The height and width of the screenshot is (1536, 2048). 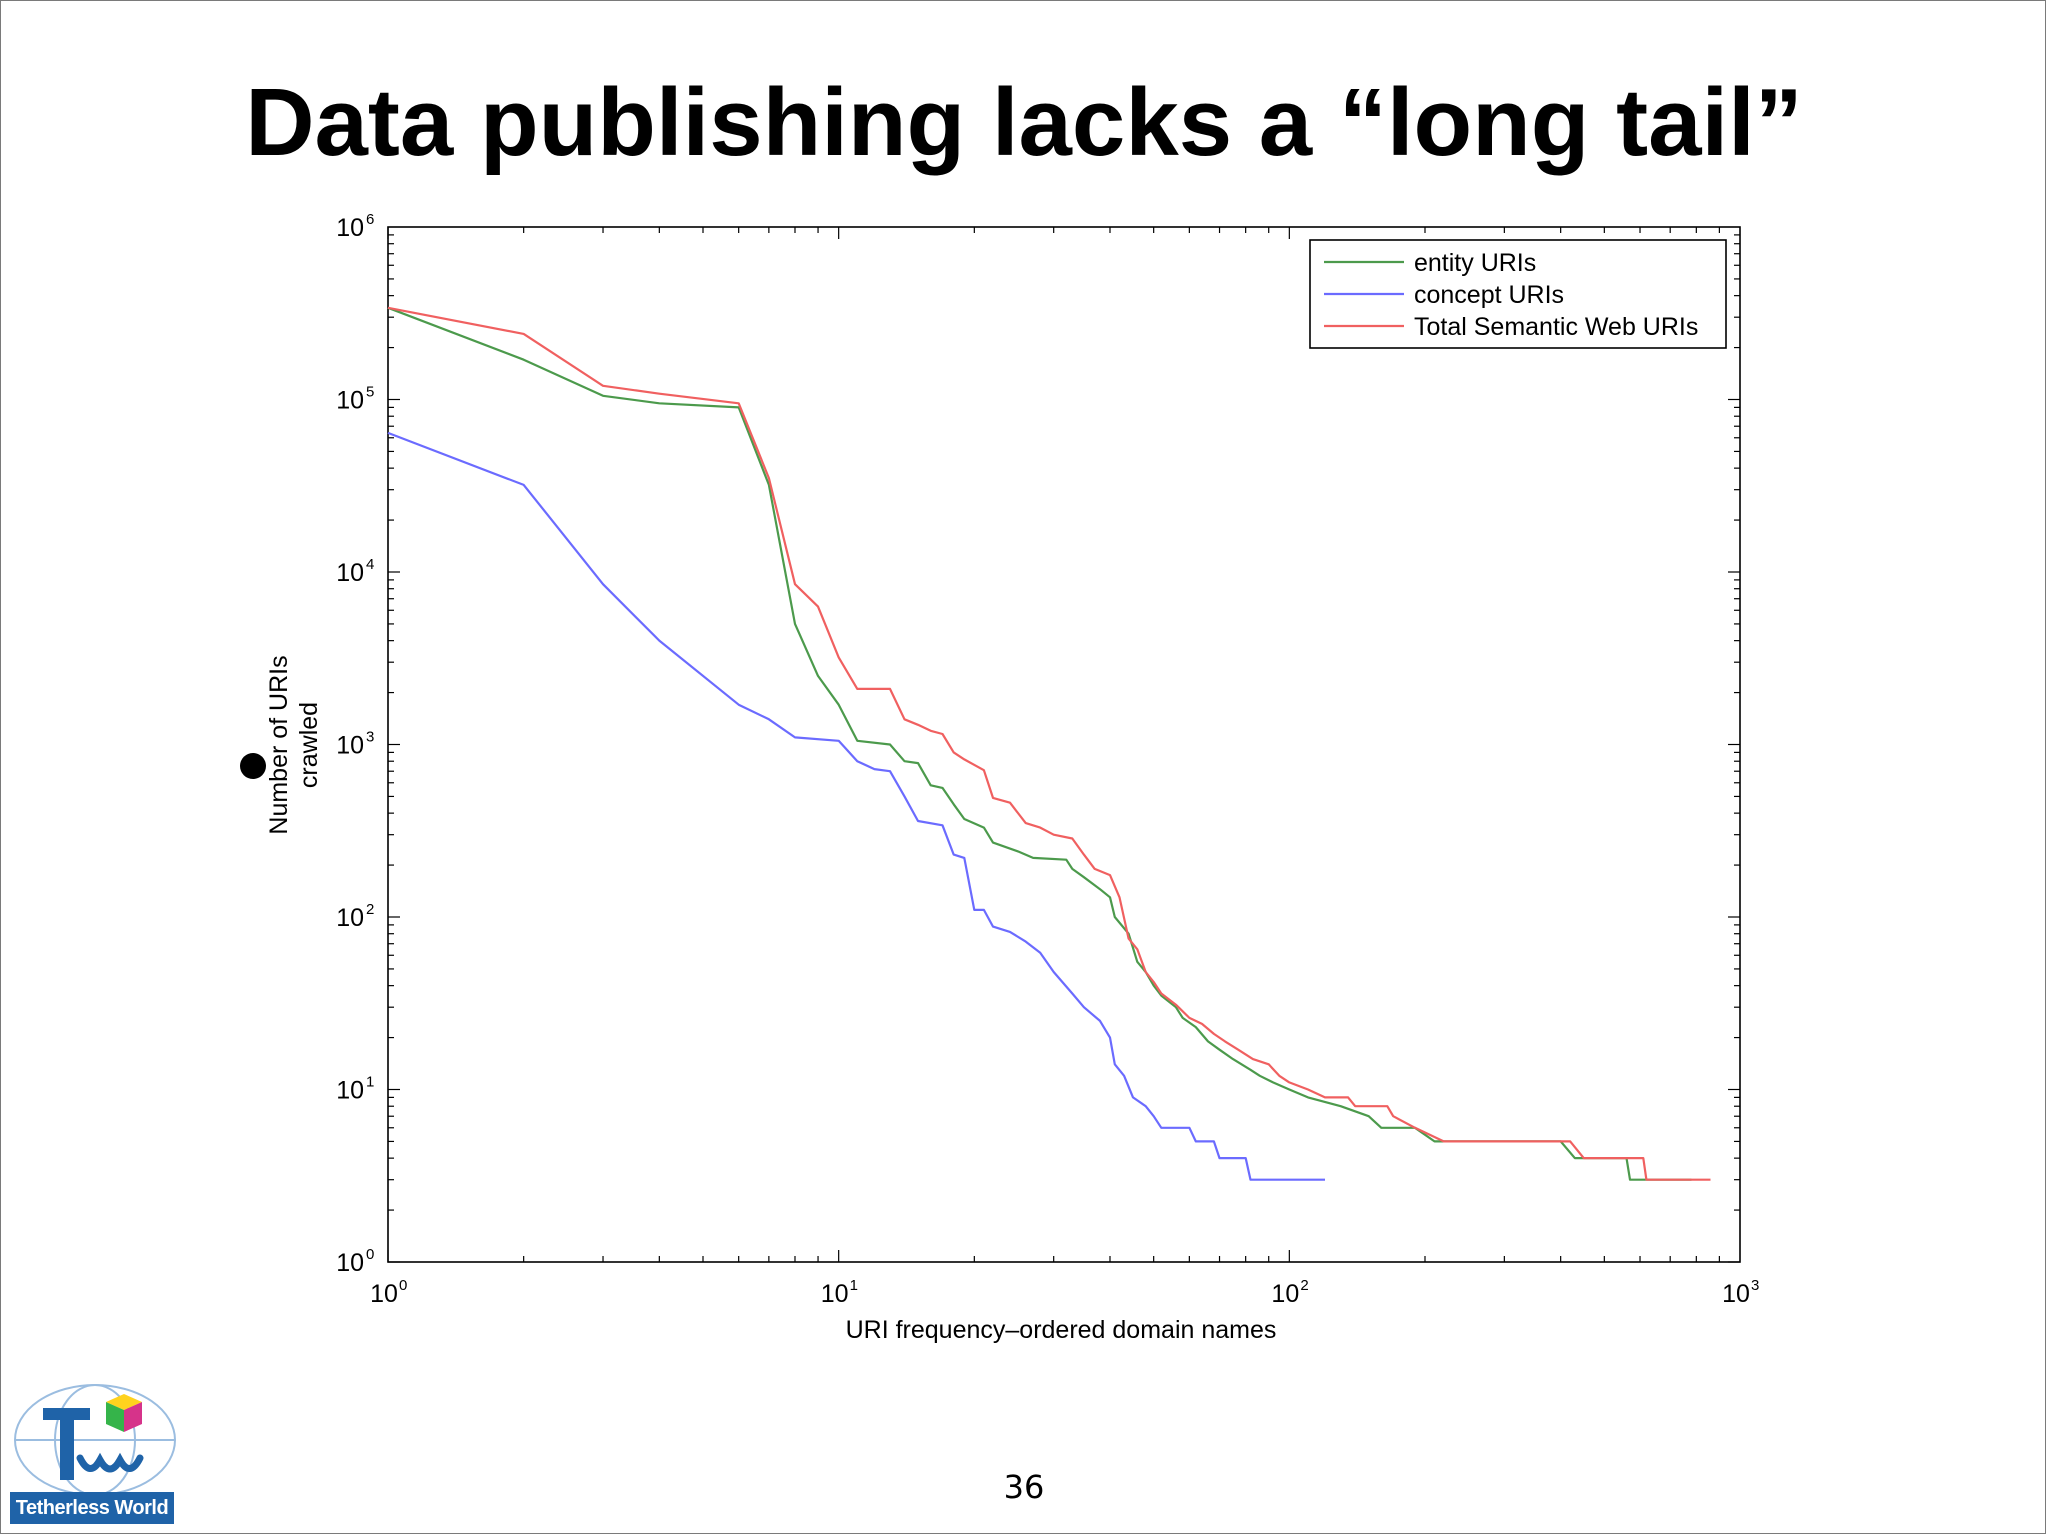 I want to click on y-tick-label: 10 4, so click(x=355, y=571).